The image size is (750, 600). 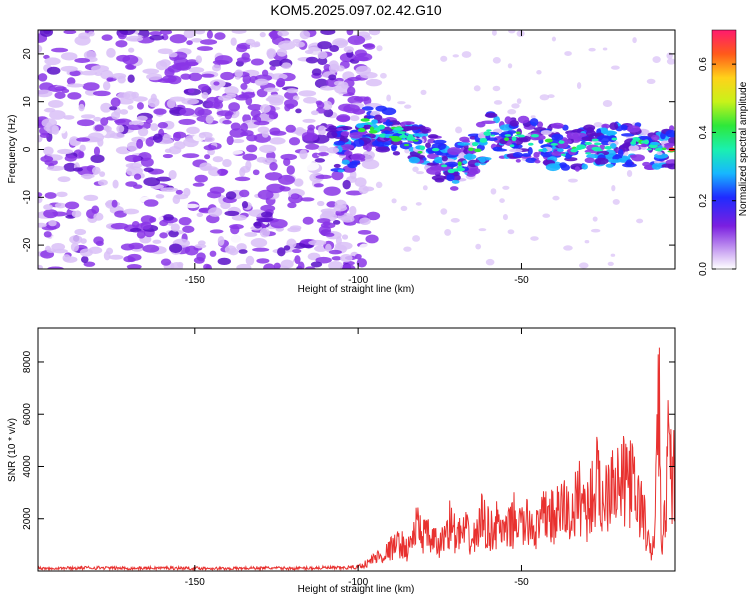 I want to click on colorbar-tick-label: 0.0, so click(x=703, y=269).